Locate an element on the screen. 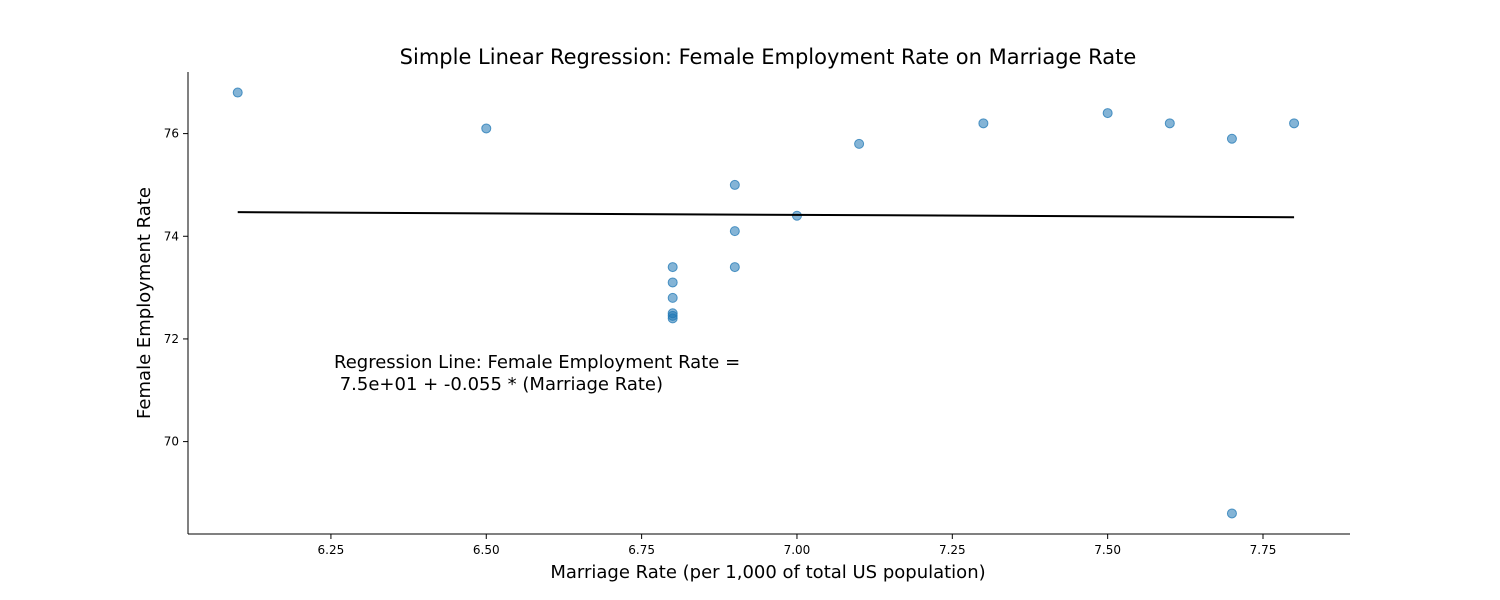 The width and height of the screenshot is (1500, 600). x-tick-label: 7.75 is located at coordinates (1263, 550).